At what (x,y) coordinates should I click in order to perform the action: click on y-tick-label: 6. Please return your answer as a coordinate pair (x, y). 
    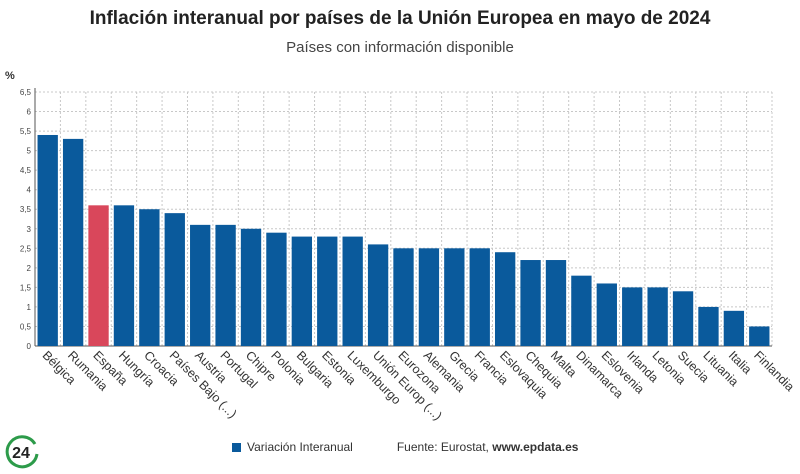
    Looking at the image, I should click on (29, 112).